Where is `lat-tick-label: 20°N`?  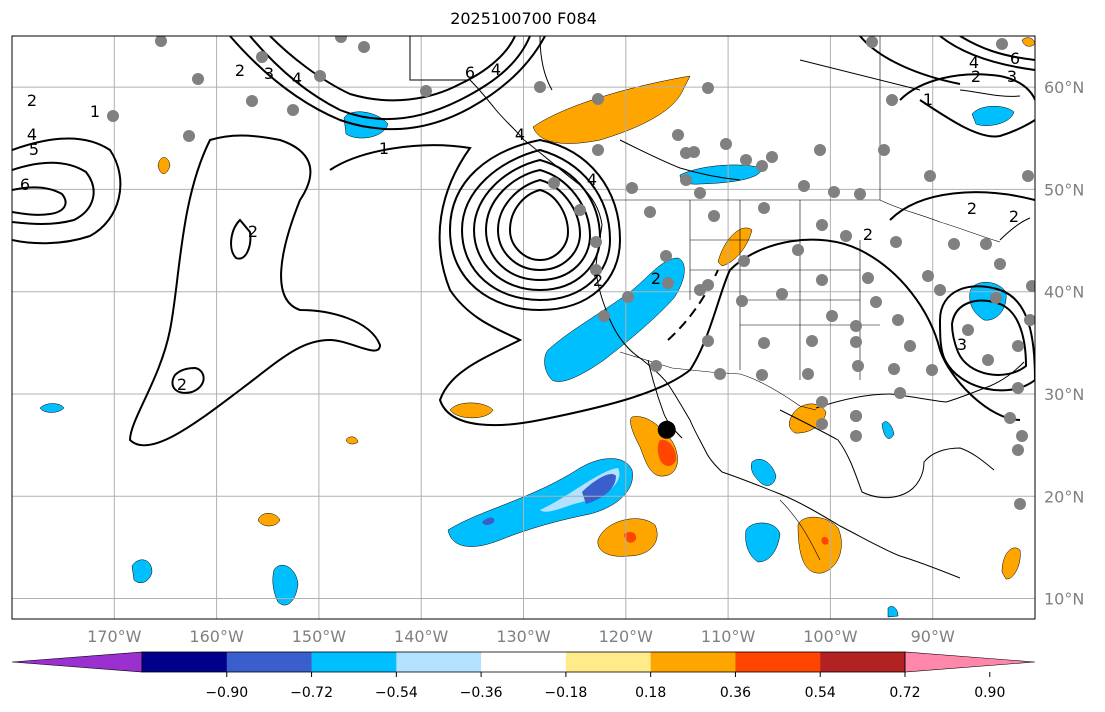 lat-tick-label: 20°N is located at coordinates (1064, 496).